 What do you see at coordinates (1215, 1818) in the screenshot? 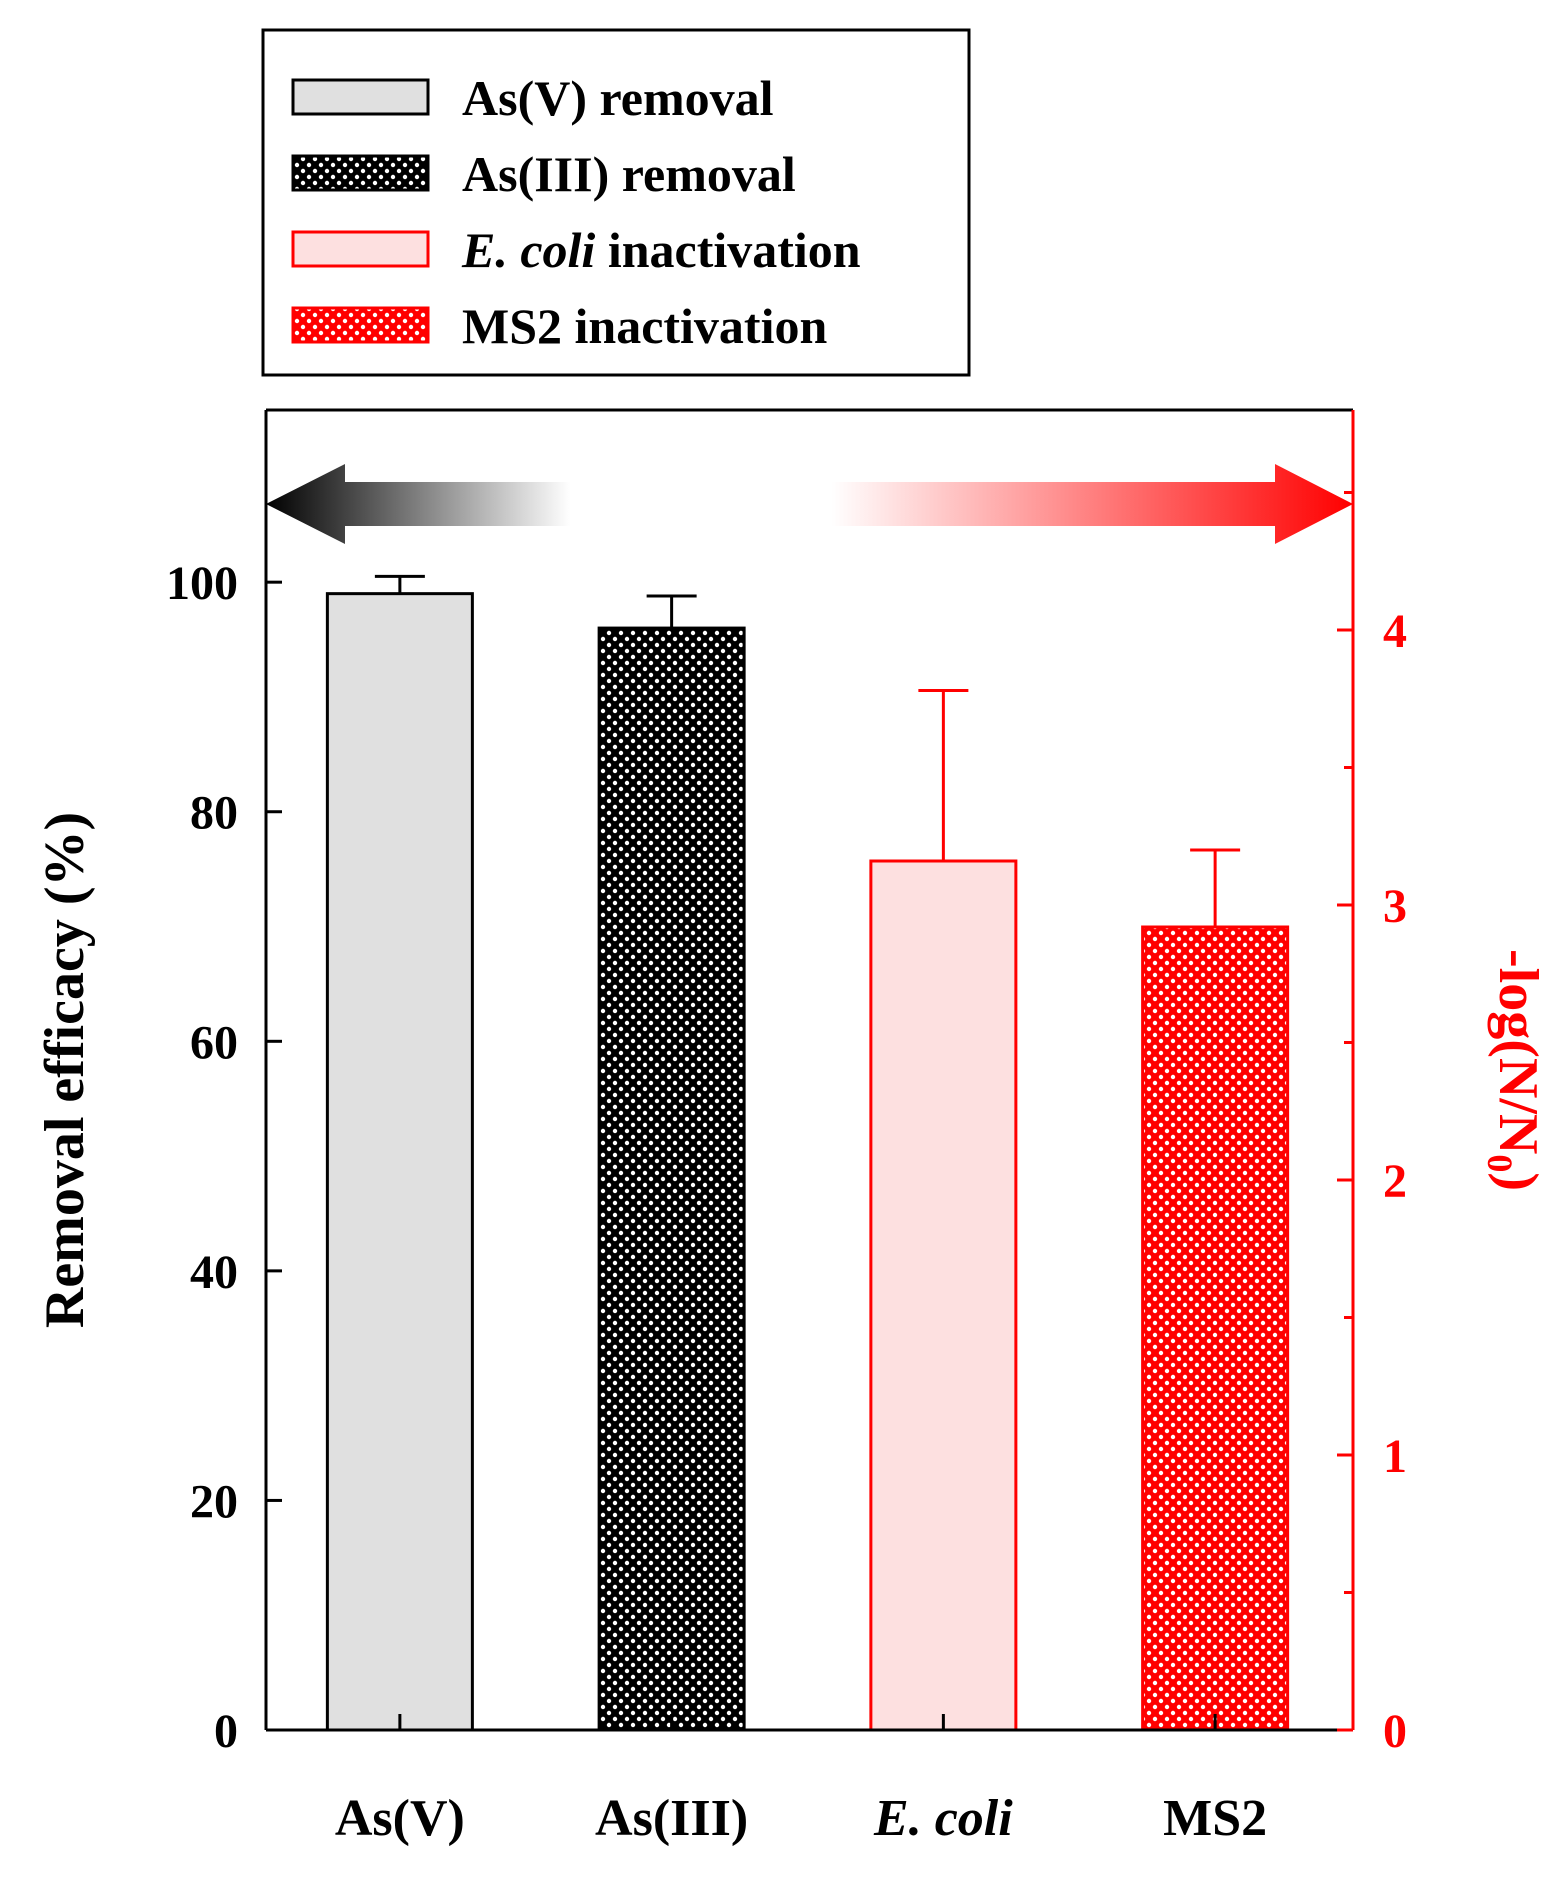
I see `x-tick-label: MS2` at bounding box center [1215, 1818].